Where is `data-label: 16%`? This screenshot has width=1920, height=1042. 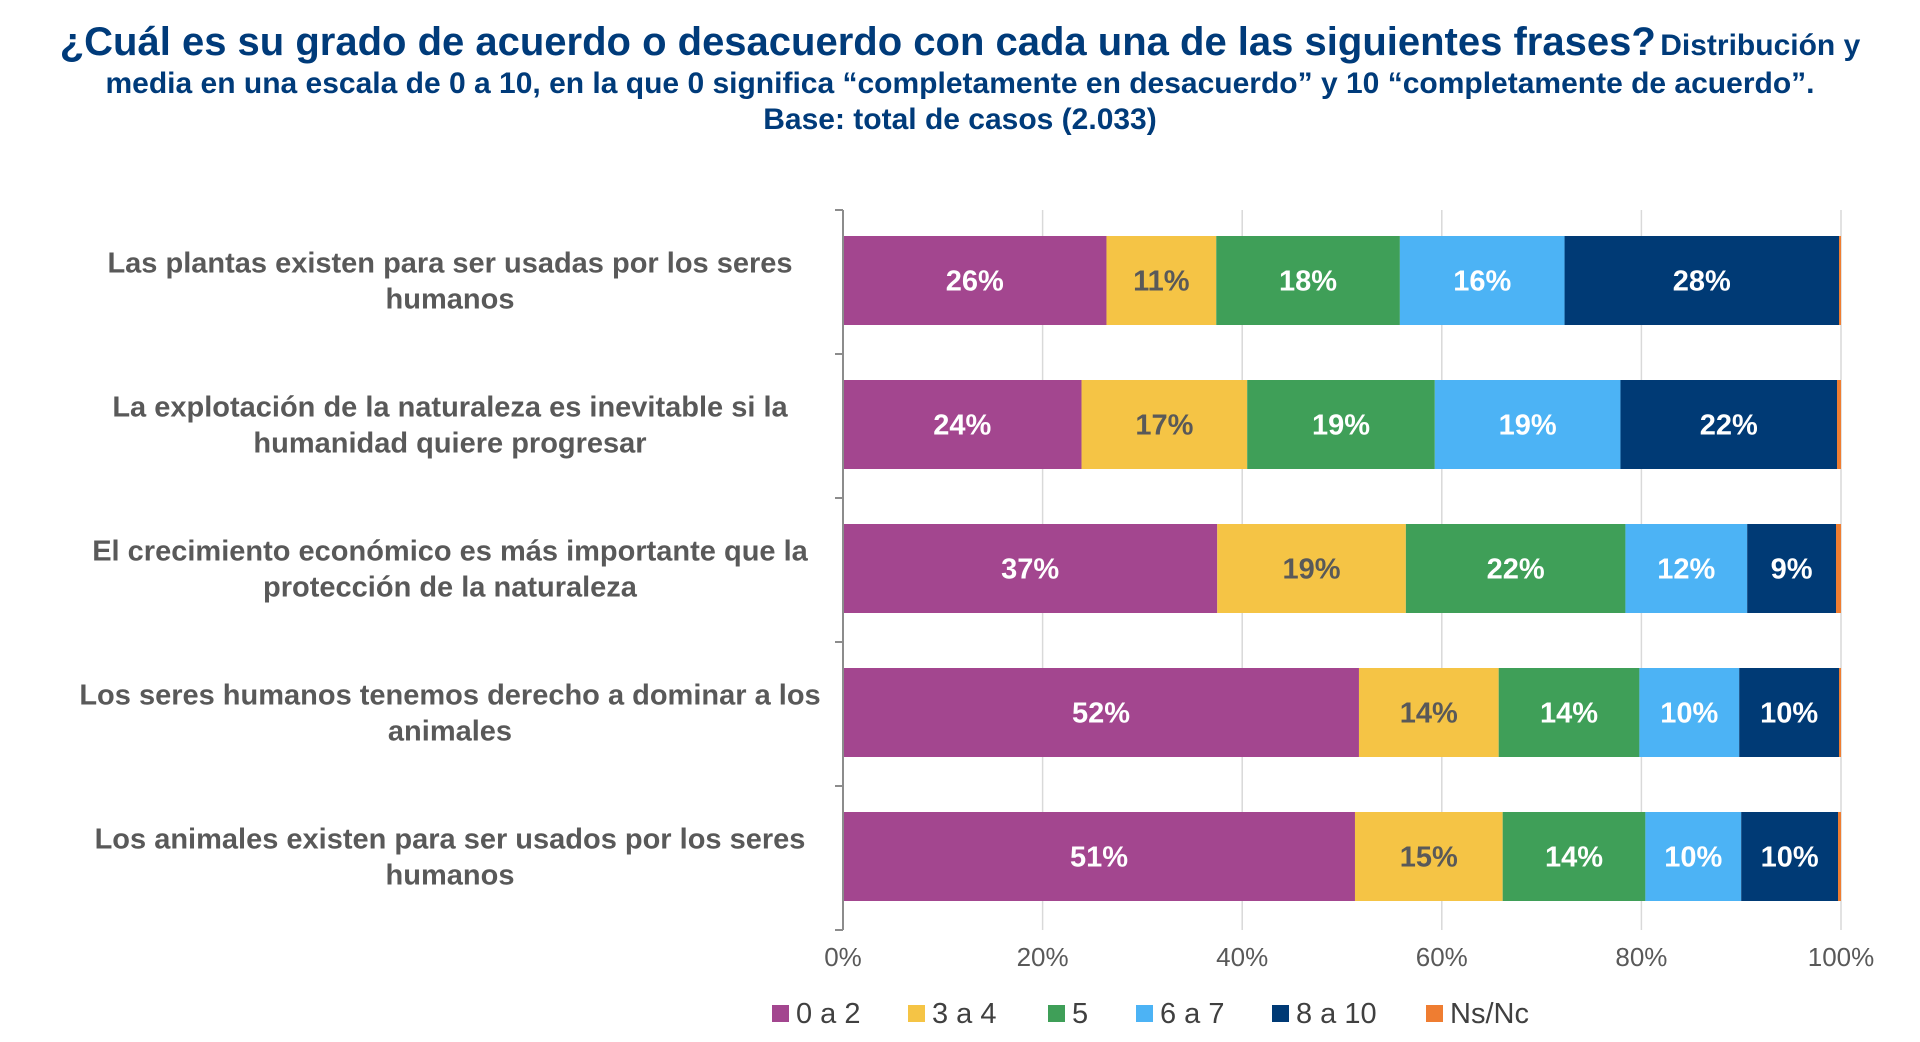 data-label: 16% is located at coordinates (1482, 282).